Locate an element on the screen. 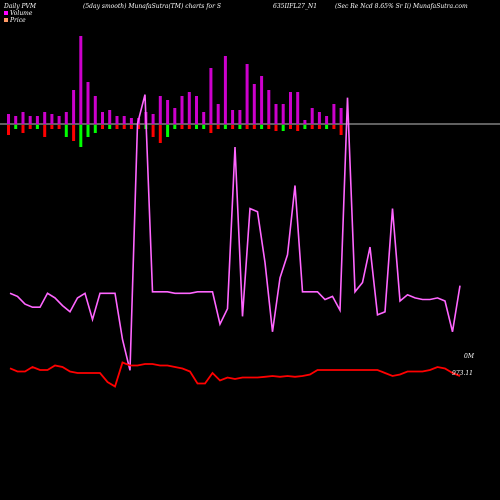  volume-bars is located at coordinates (175, 91).